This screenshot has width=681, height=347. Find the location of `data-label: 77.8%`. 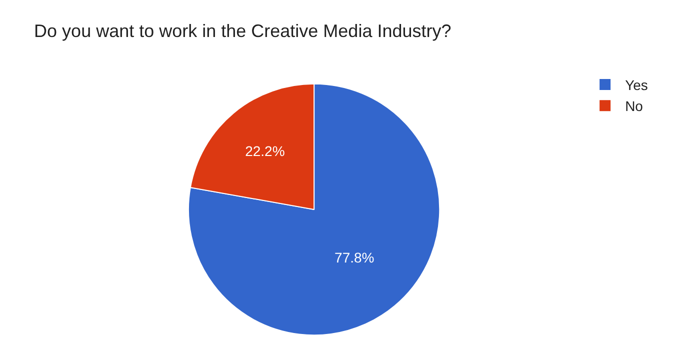

data-label: 77.8% is located at coordinates (354, 258).